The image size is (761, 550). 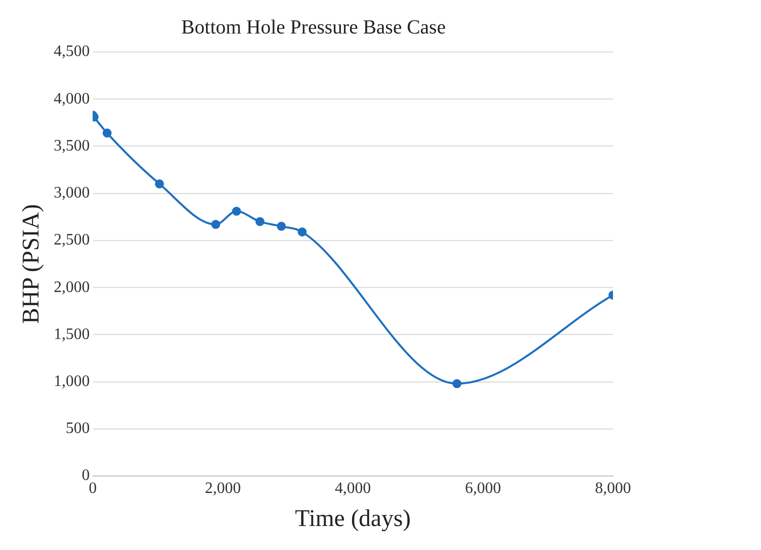 I want to click on y-tick-label: 3,500, so click(x=72, y=145).